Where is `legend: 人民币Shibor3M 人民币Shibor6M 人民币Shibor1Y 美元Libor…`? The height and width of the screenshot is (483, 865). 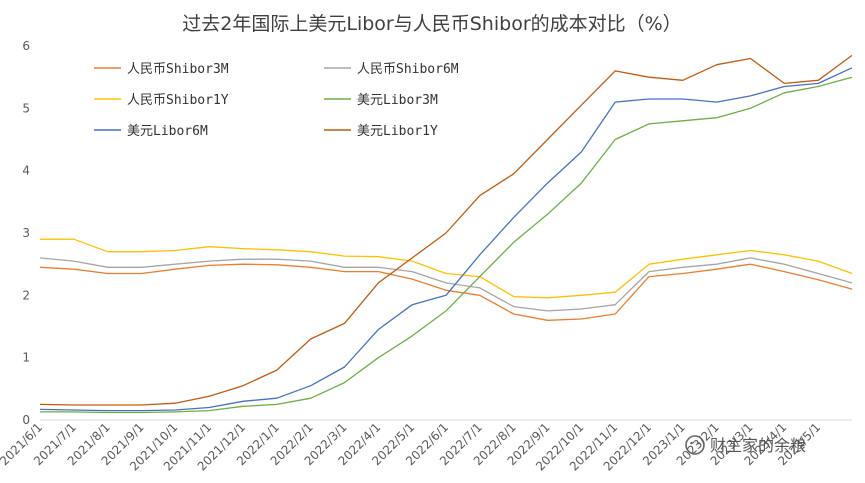
legend: 人民币Shibor3M 人民币Shibor6M 人民币Shibor1Y 美元Libor… is located at coordinates (276, 100).